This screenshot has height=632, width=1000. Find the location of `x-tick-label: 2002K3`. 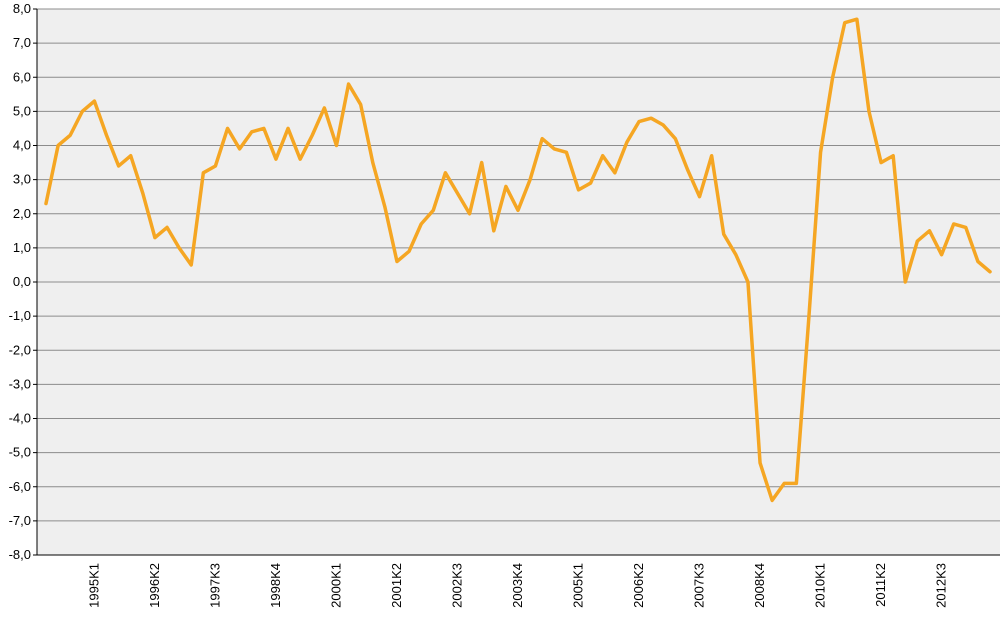

x-tick-label: 2002K3 is located at coordinates (456, 585).